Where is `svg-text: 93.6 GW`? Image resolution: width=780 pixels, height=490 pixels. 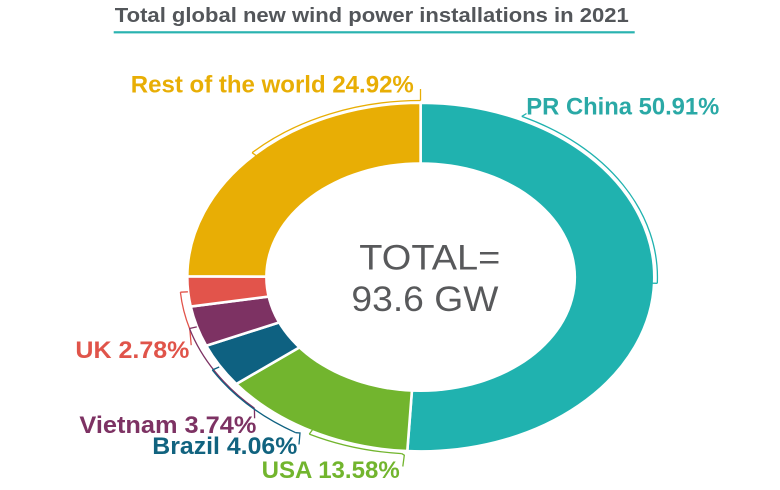
svg-text: 93.6 GW is located at coordinates (425, 299).